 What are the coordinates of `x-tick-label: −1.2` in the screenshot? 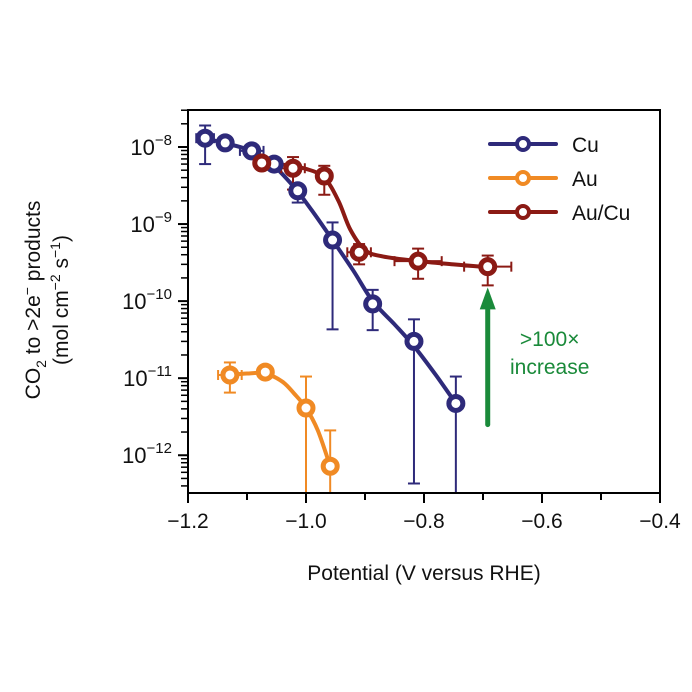 It's located at (187, 521).